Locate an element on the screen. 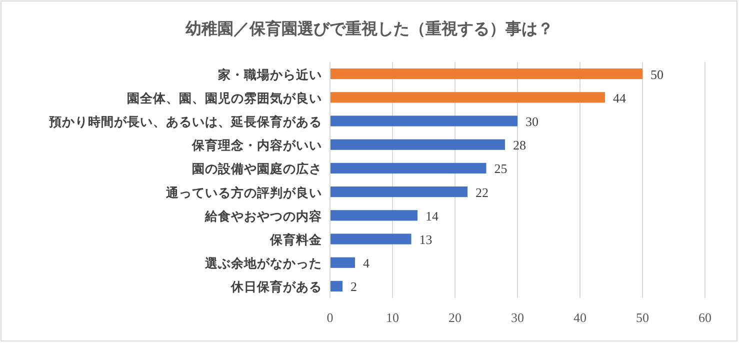 Image resolution: width=739 pixels, height=343 pixels. x-tick-label: 20 is located at coordinates (455, 317).